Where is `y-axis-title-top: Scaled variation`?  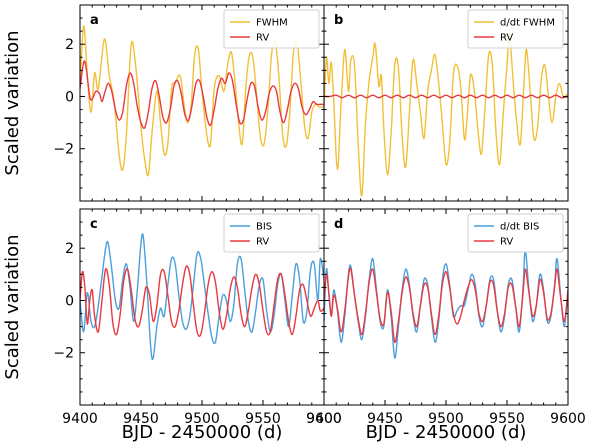
y-axis-title-top: Scaled variation is located at coordinates (12, 102).